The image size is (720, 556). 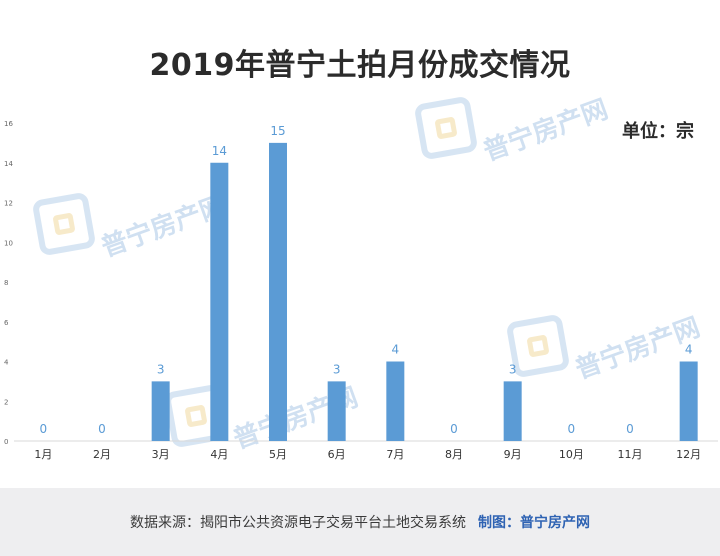 What do you see at coordinates (8, 164) in the screenshot?
I see `y-tick-label: 14` at bounding box center [8, 164].